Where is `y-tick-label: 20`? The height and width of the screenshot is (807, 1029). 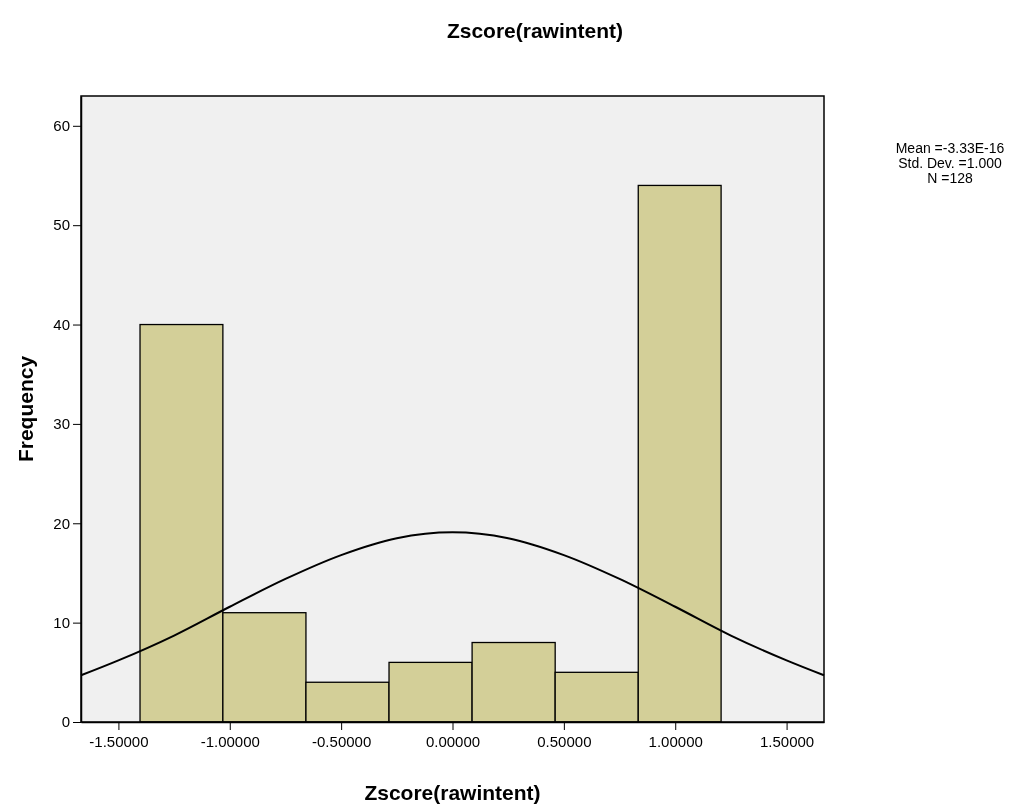 y-tick-label: 20 is located at coordinates (61, 523).